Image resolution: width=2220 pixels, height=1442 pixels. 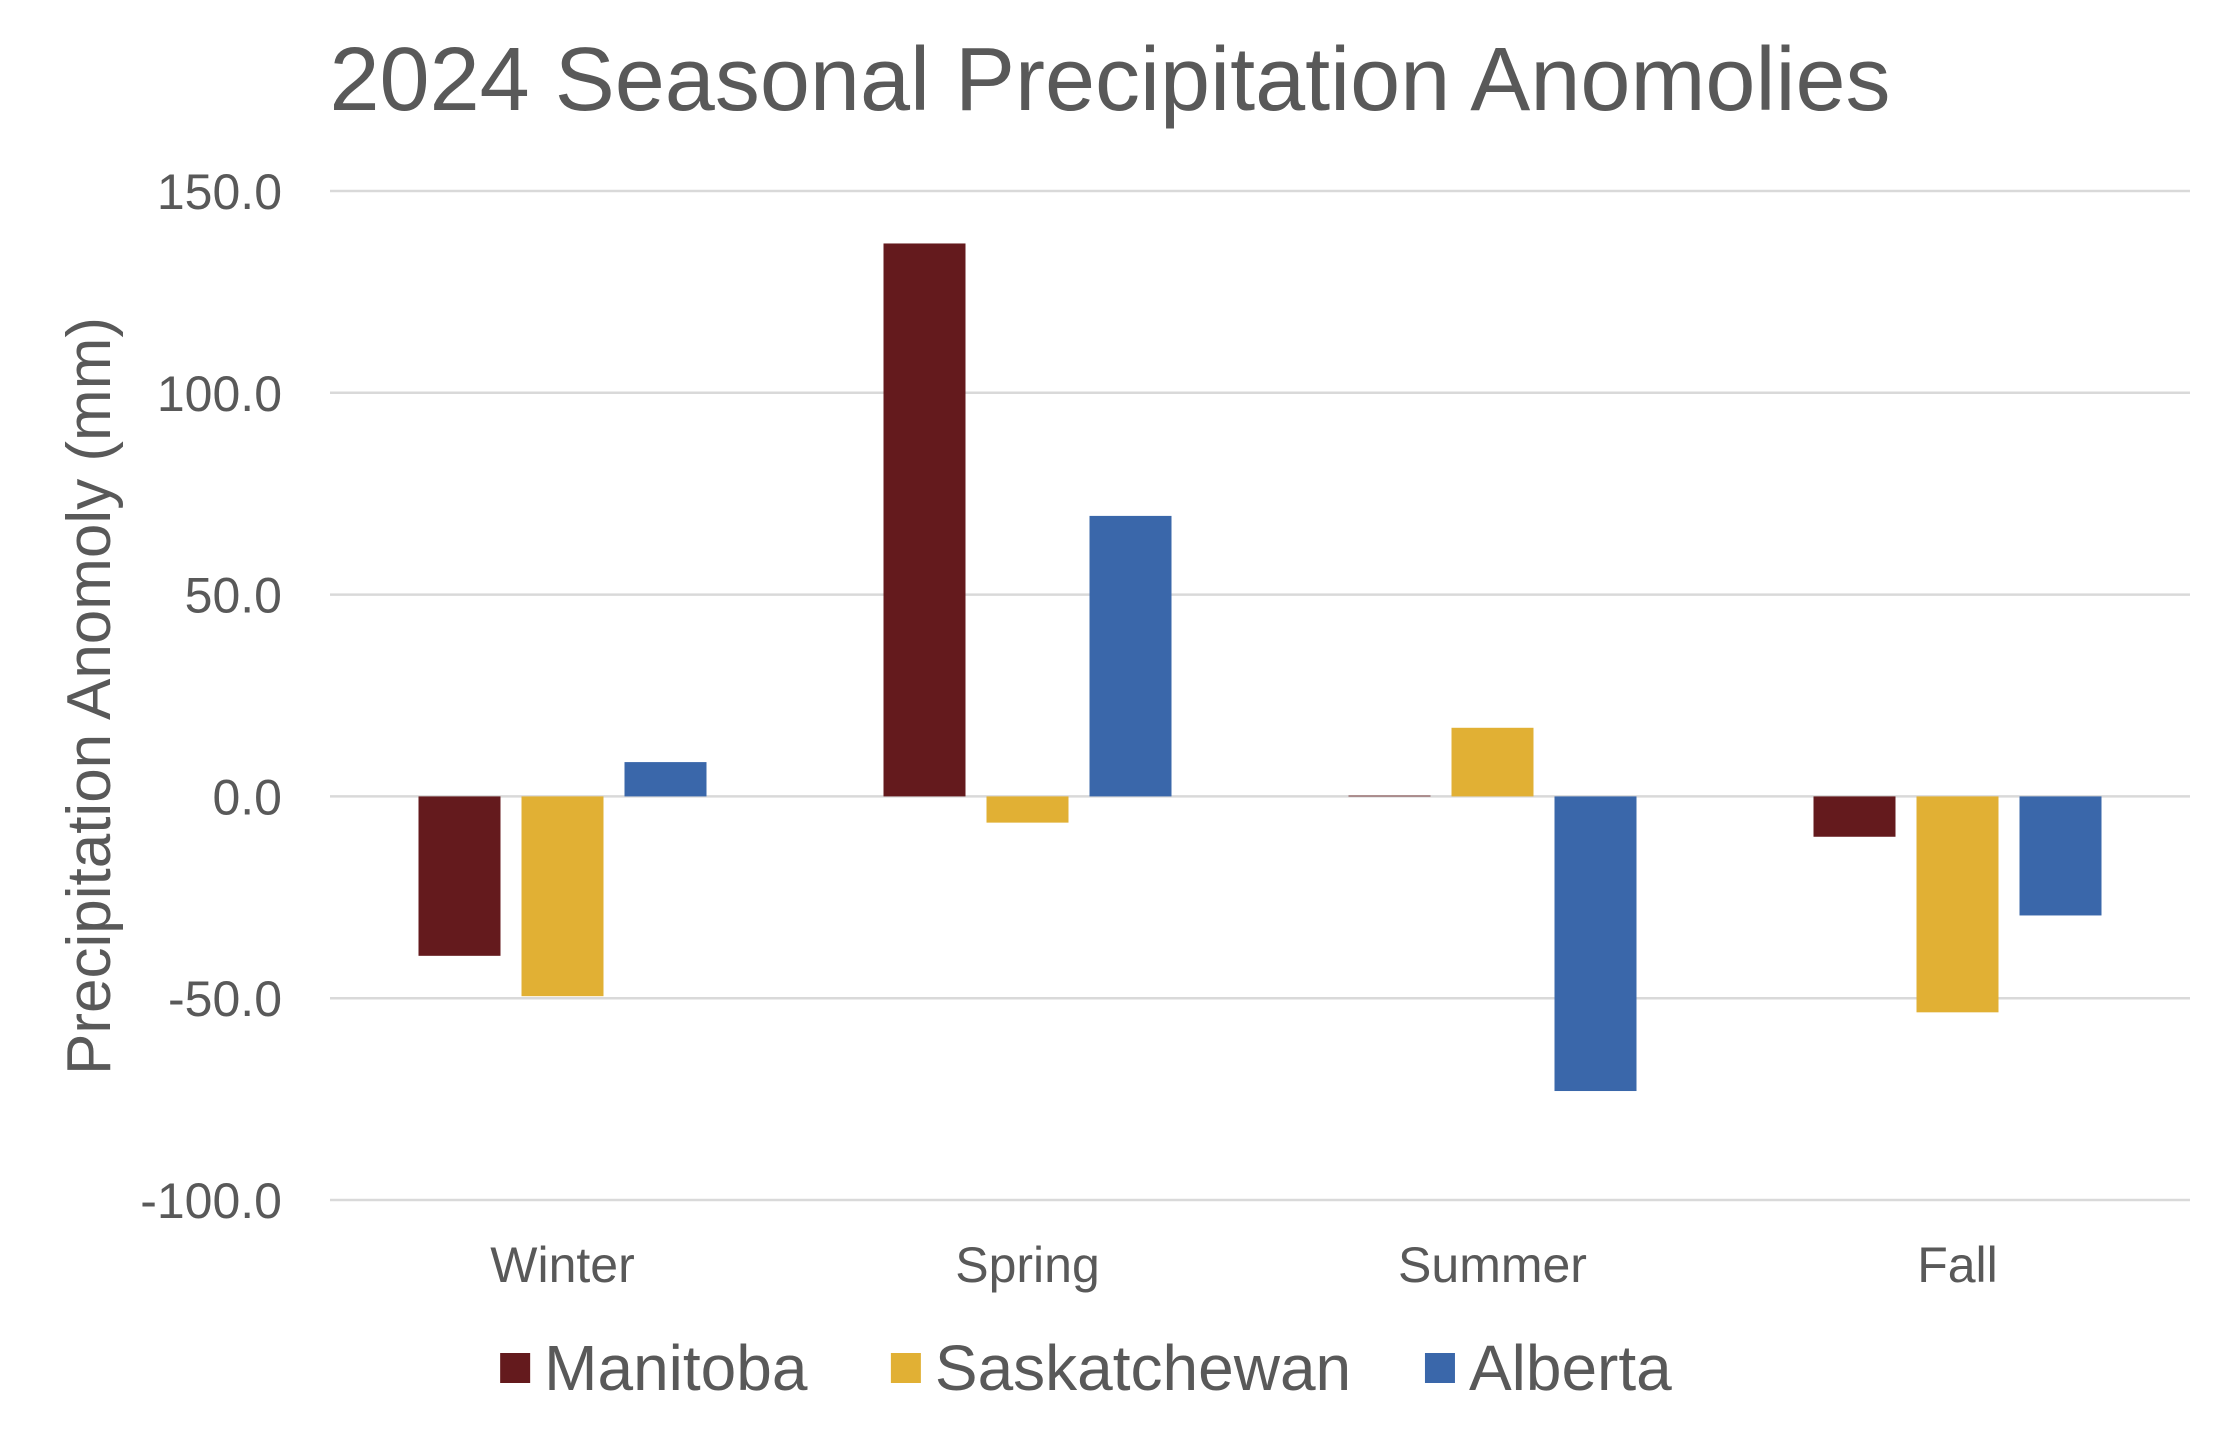 I want to click on chart-title: 2024 Seasonal Precipitation Anomolies, so click(x=1109, y=80).